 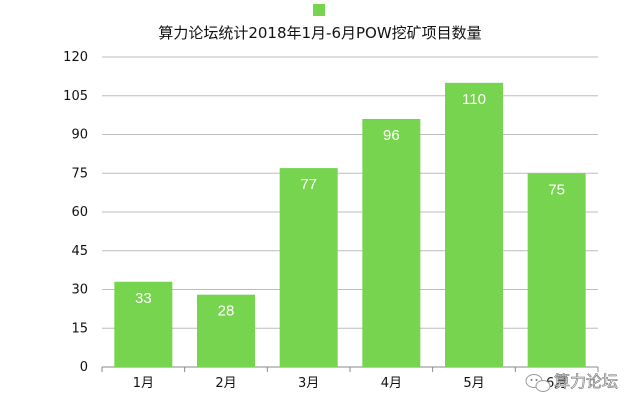 What do you see at coordinates (225, 383) in the screenshot?
I see `x-tick-label: 2月` at bounding box center [225, 383].